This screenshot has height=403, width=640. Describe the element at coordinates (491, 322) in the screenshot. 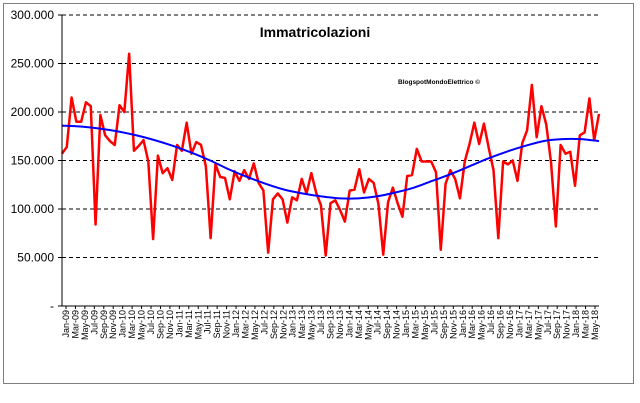

I see `x-tick-label: Jul-16` at that location.